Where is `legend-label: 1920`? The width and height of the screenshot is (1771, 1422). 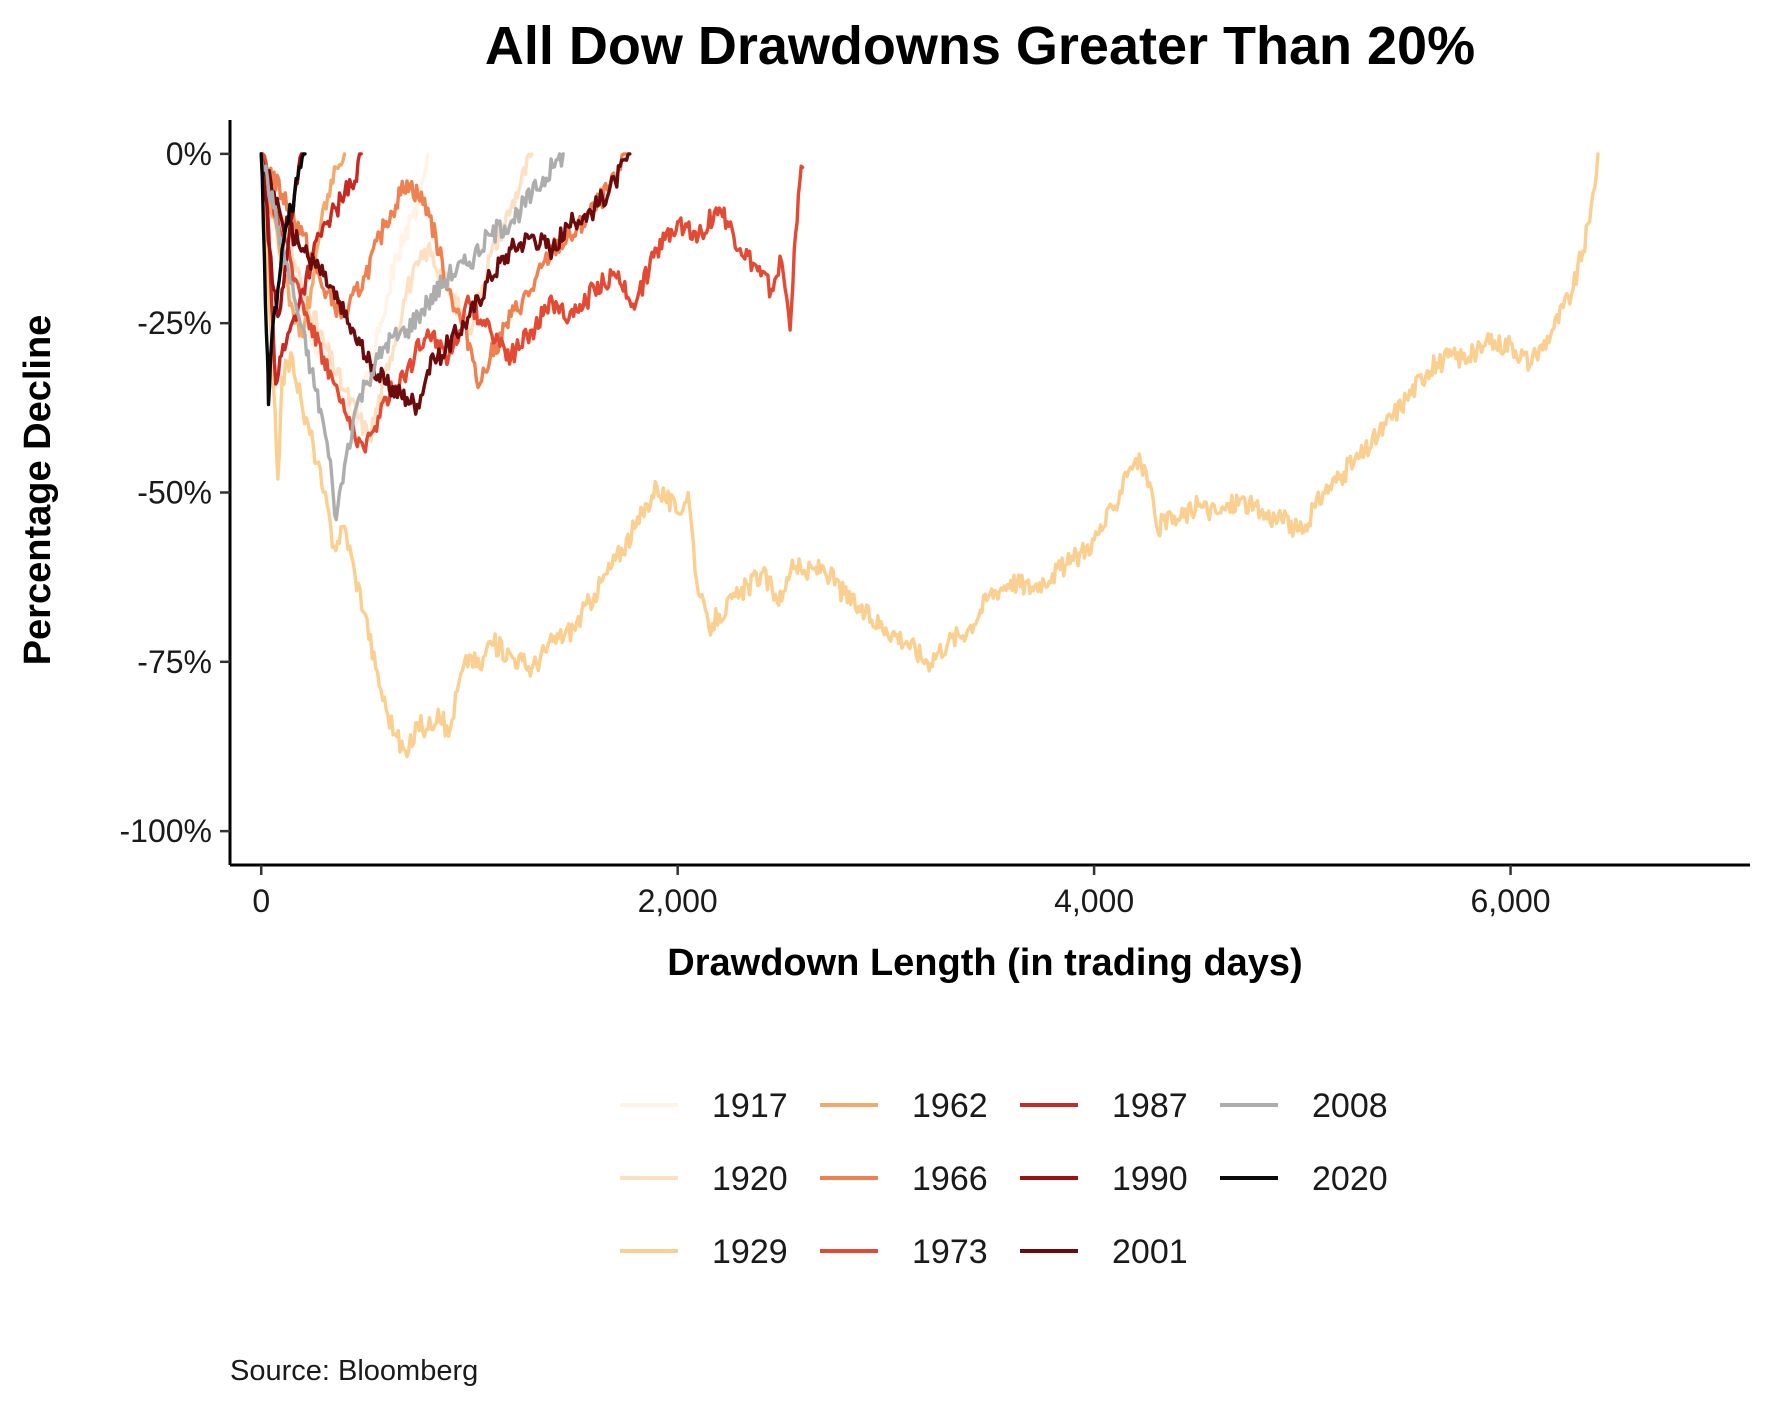
legend-label: 1920 is located at coordinates (750, 1179).